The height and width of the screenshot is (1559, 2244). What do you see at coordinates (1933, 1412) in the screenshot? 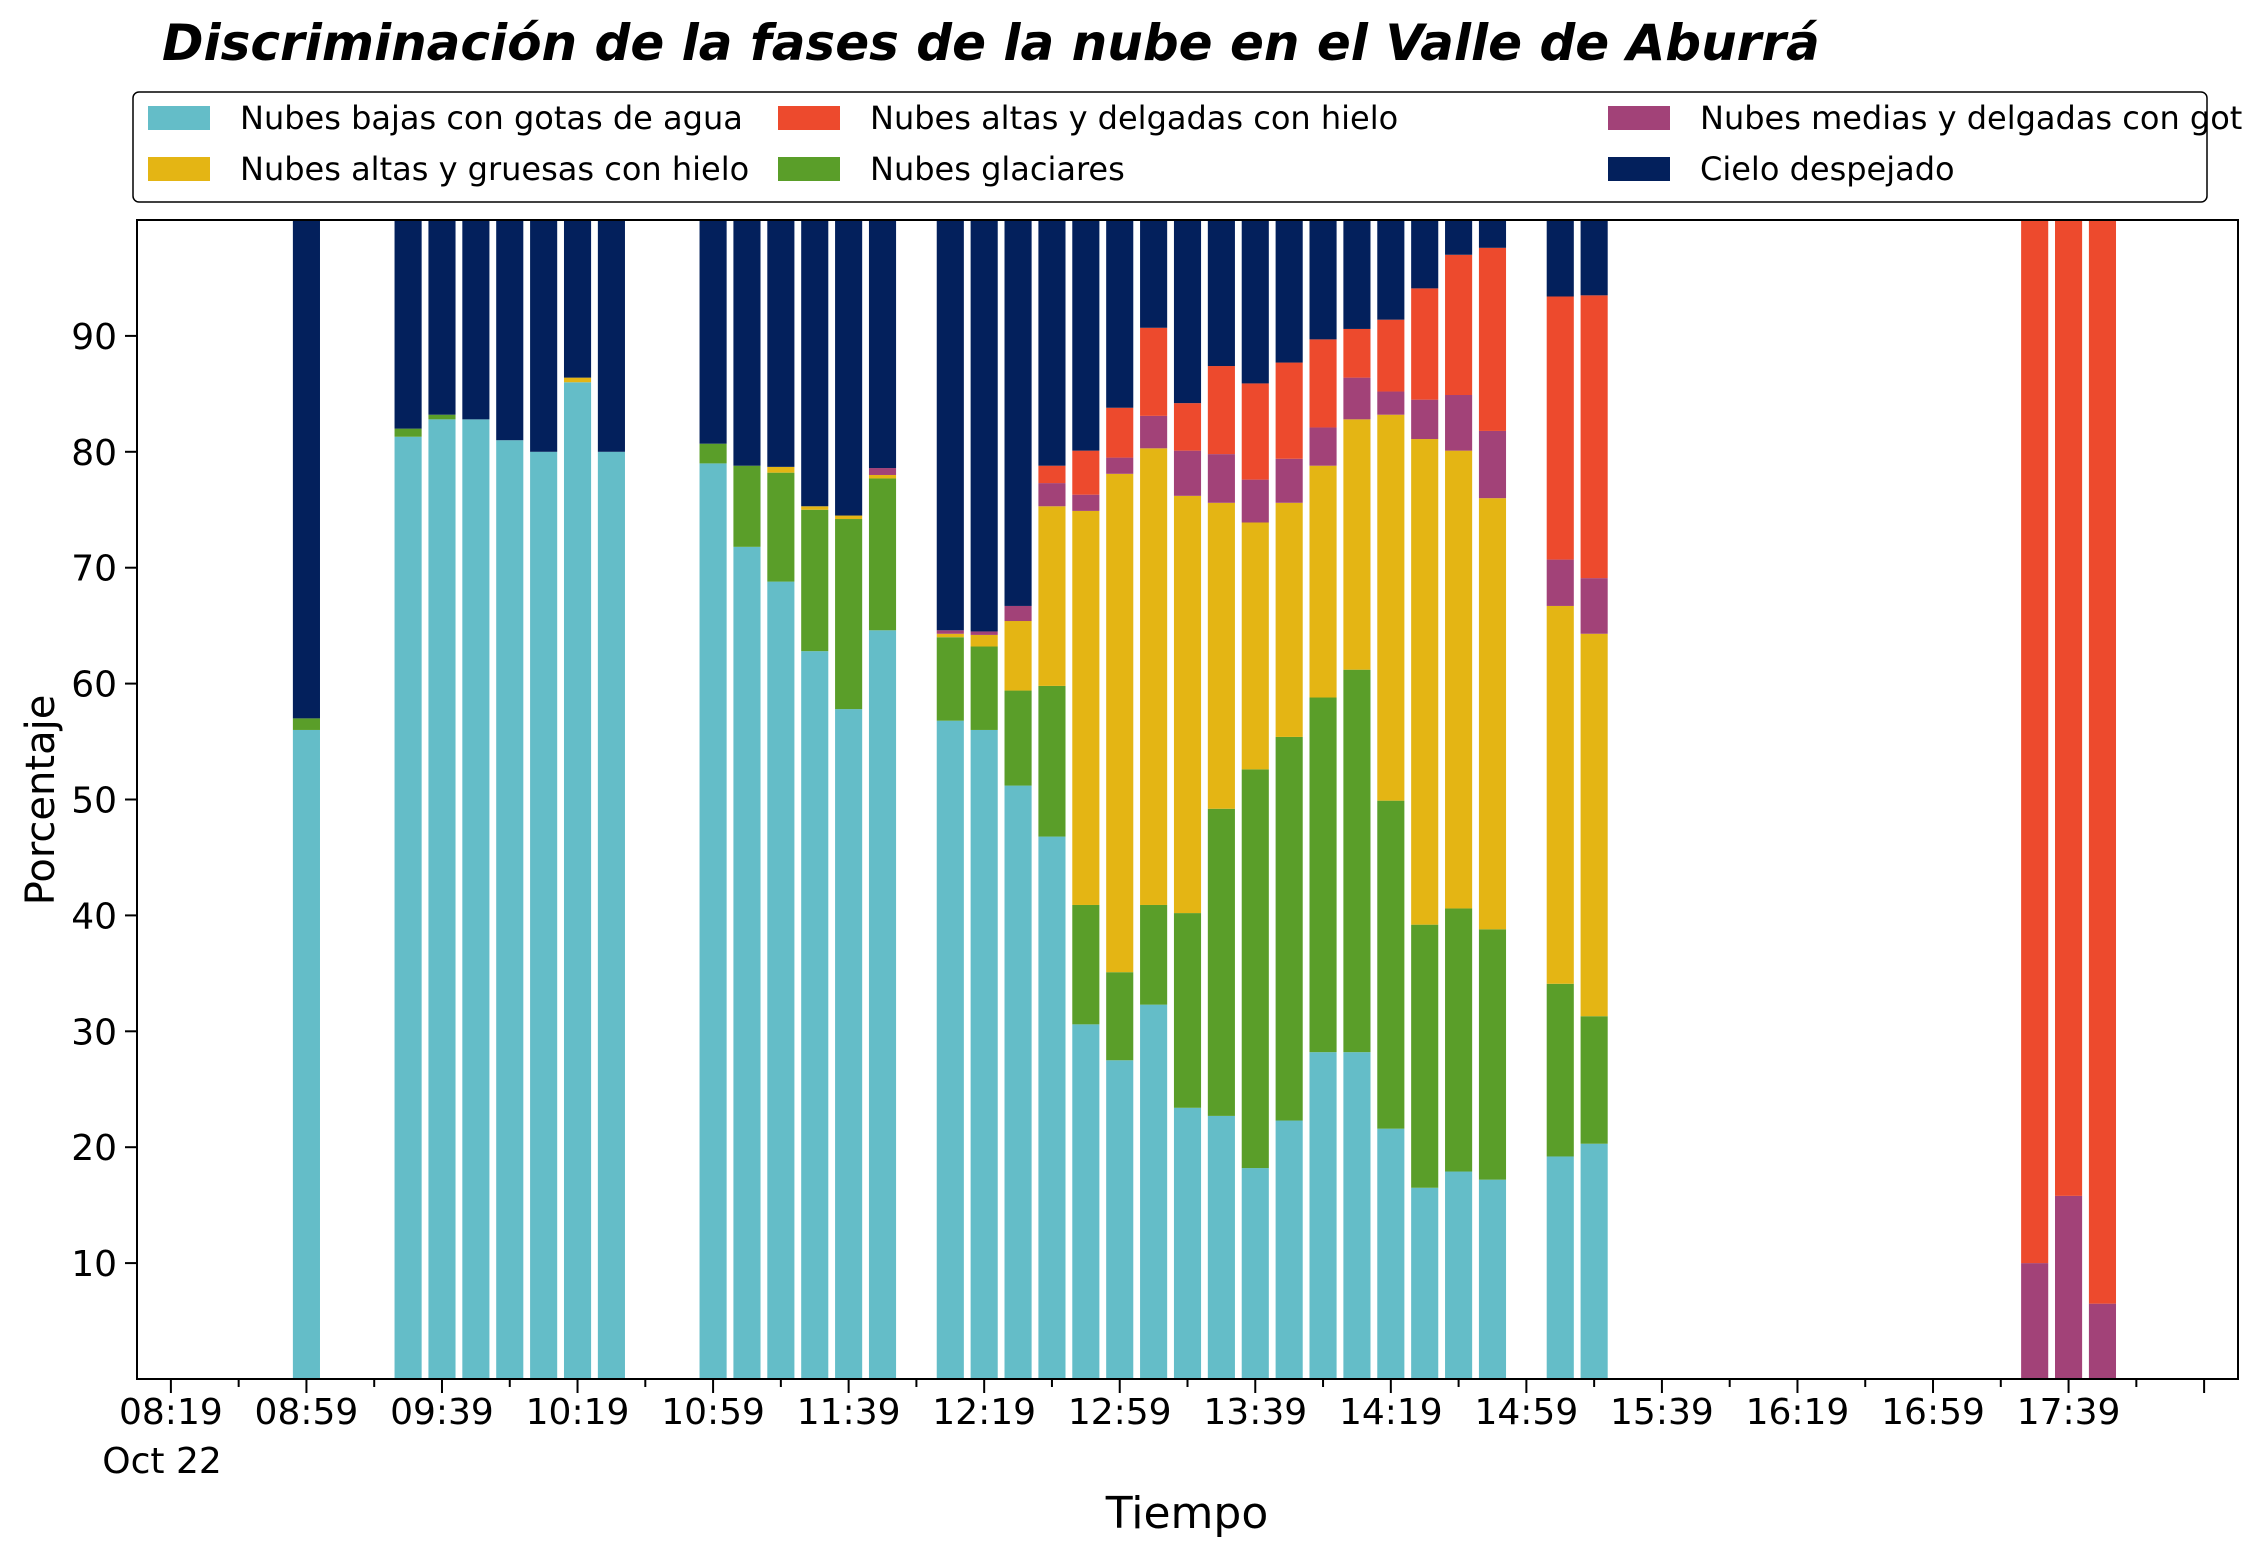
I see `x-tick-label: 16:59` at bounding box center [1933, 1412].